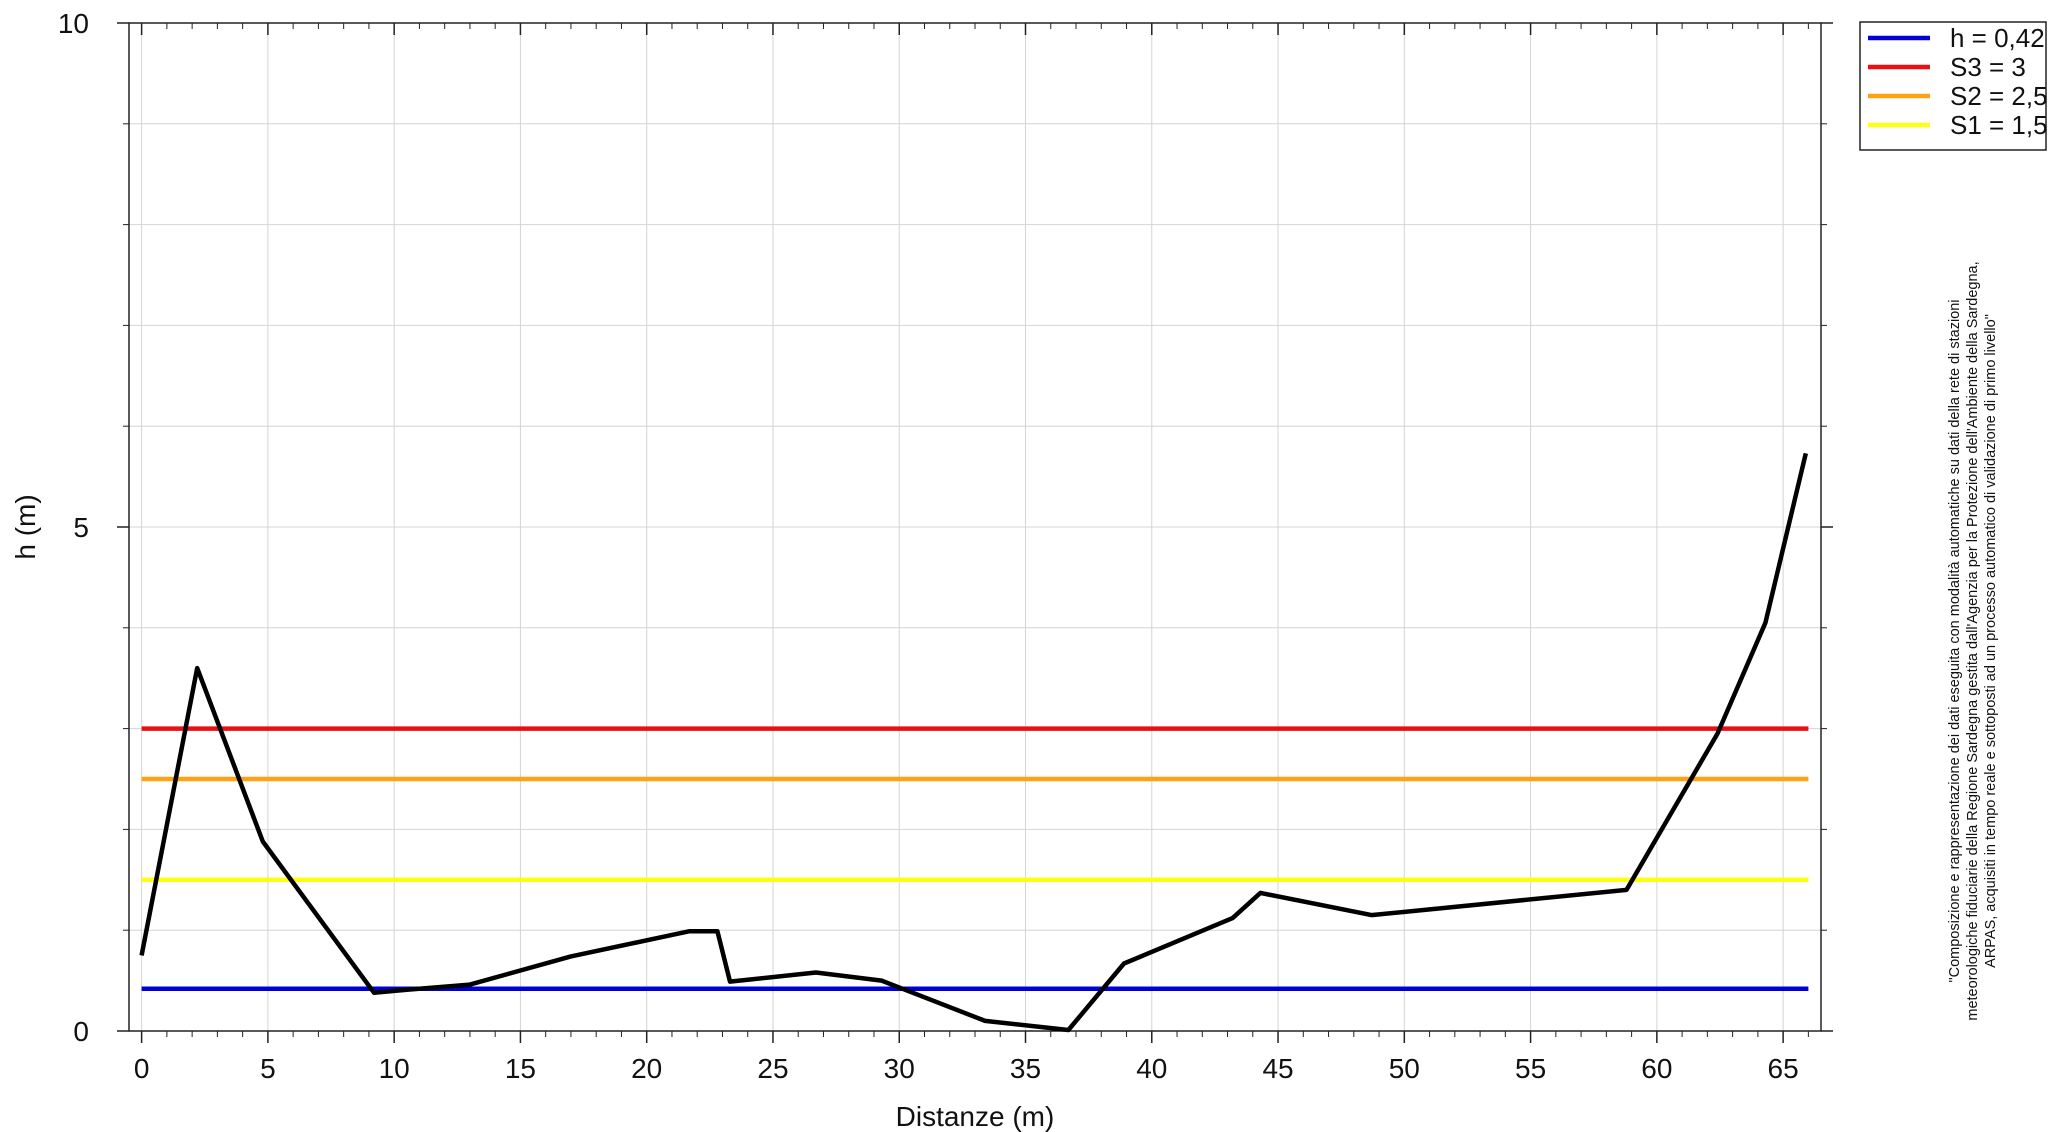 The image size is (2051, 1132). I want to click on x-tick-label: 65, so click(1783, 1068).